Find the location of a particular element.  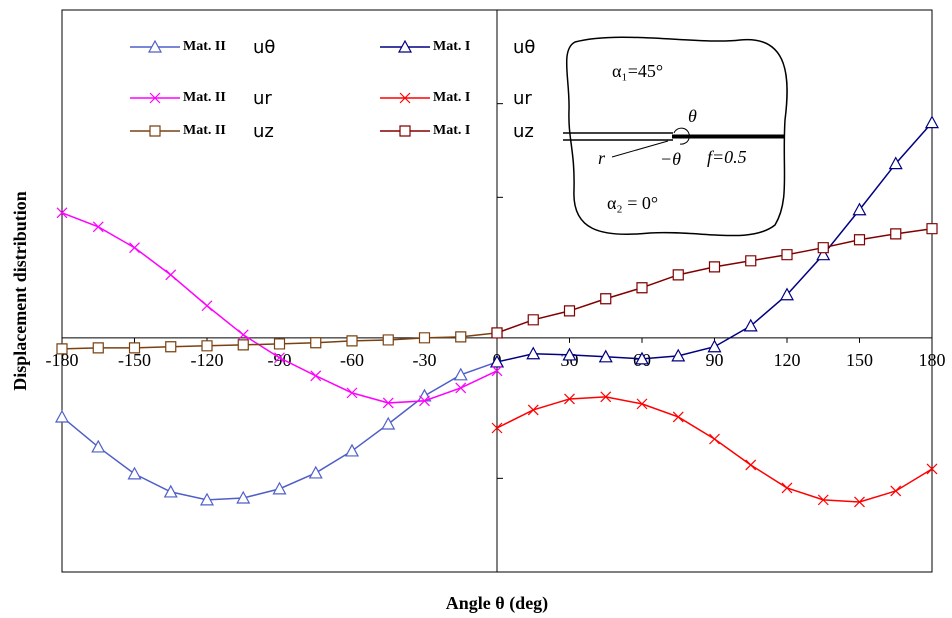

x-tick-label: -30 is located at coordinates (425, 360).